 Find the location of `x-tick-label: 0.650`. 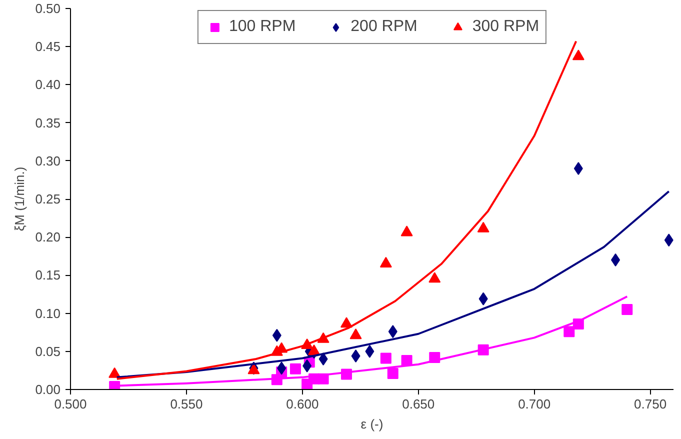

x-tick-label: 0.650 is located at coordinates (418, 404).